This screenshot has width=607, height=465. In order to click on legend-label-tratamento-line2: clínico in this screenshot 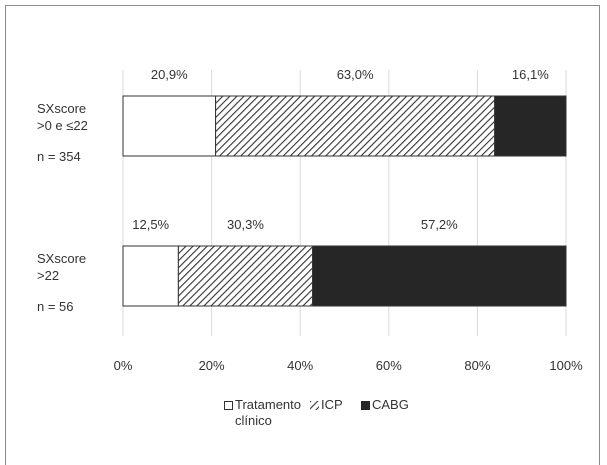, I will do `click(262, 420)`.